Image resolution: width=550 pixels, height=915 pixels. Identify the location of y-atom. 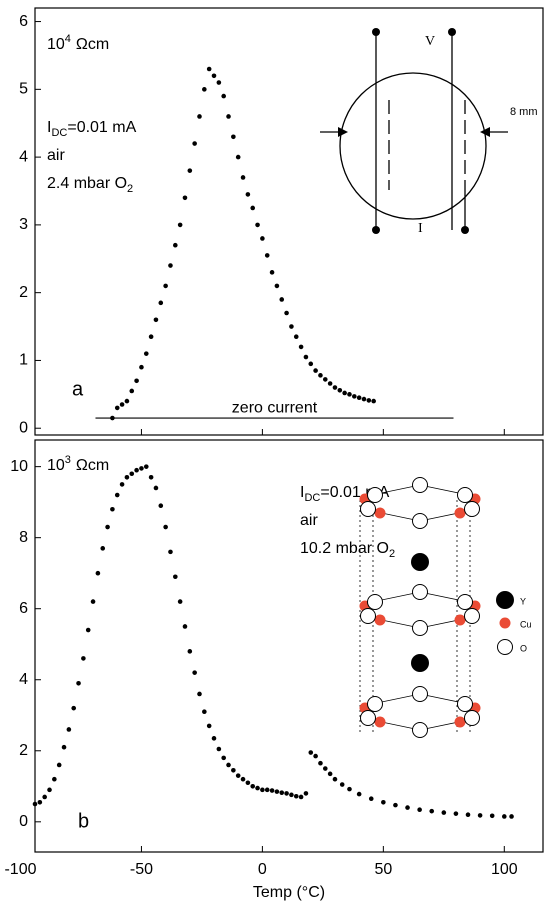
(420, 663).